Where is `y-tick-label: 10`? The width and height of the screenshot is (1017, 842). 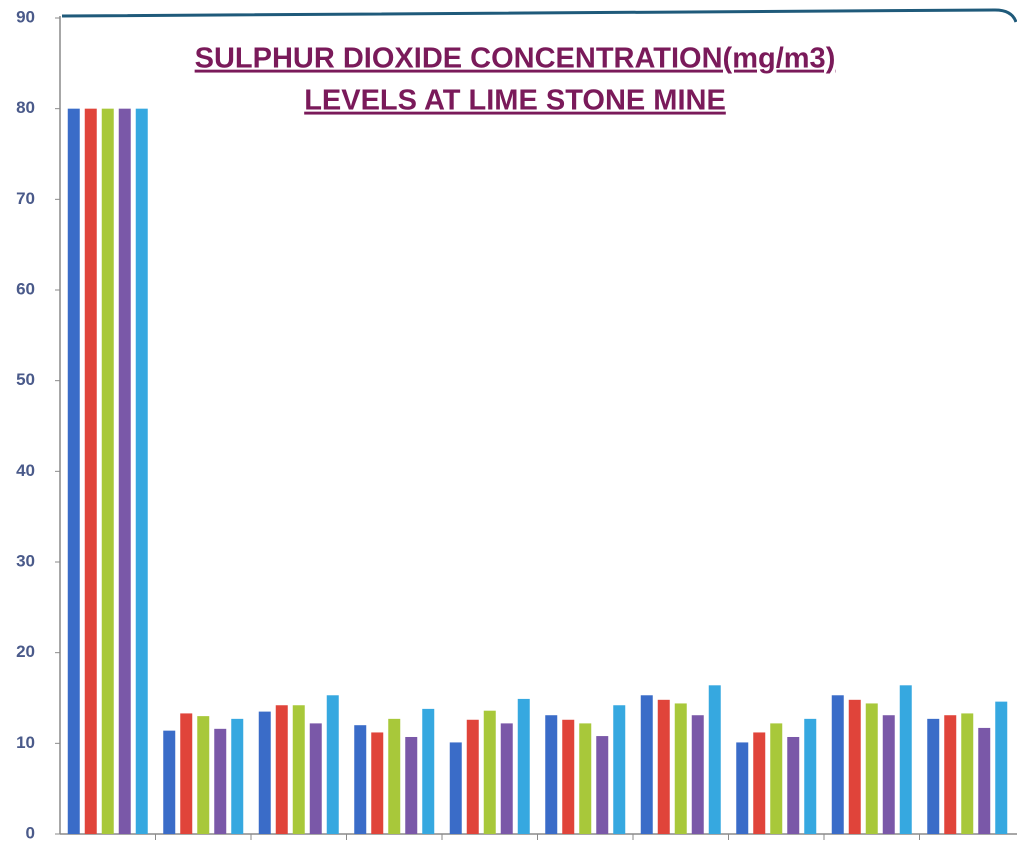
y-tick-label: 10 is located at coordinates (25, 742).